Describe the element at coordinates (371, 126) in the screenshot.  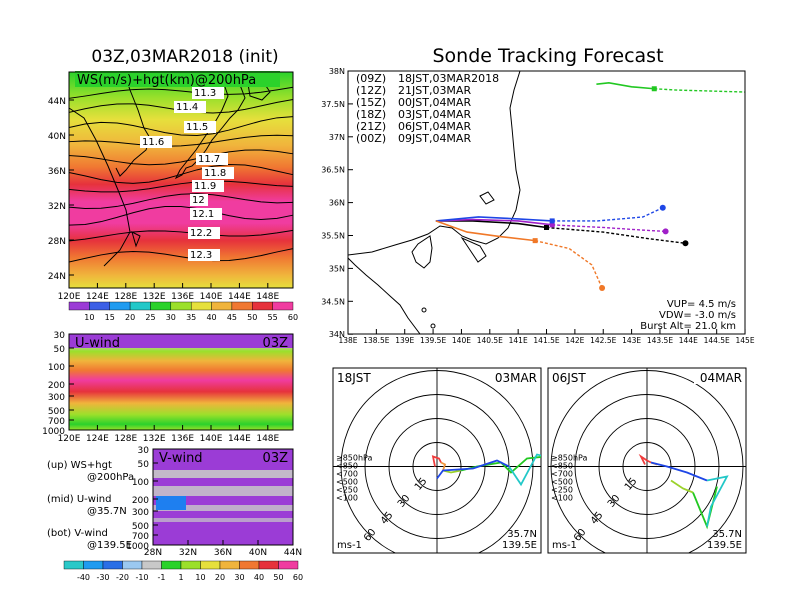
I see `launch-utc: (21Z)` at that location.